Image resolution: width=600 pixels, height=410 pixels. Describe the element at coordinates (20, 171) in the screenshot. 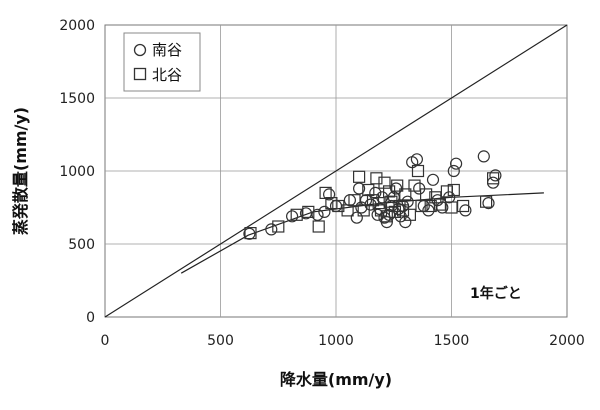

I see `y-axis-title: 蒸発散量(mm/y)` at that location.